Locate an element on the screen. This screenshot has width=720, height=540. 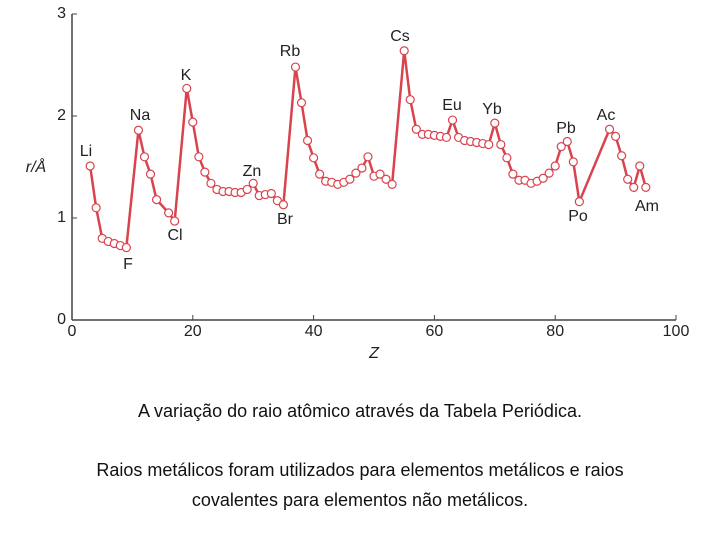
x-axis-label: Z is located at coordinates (374, 353).